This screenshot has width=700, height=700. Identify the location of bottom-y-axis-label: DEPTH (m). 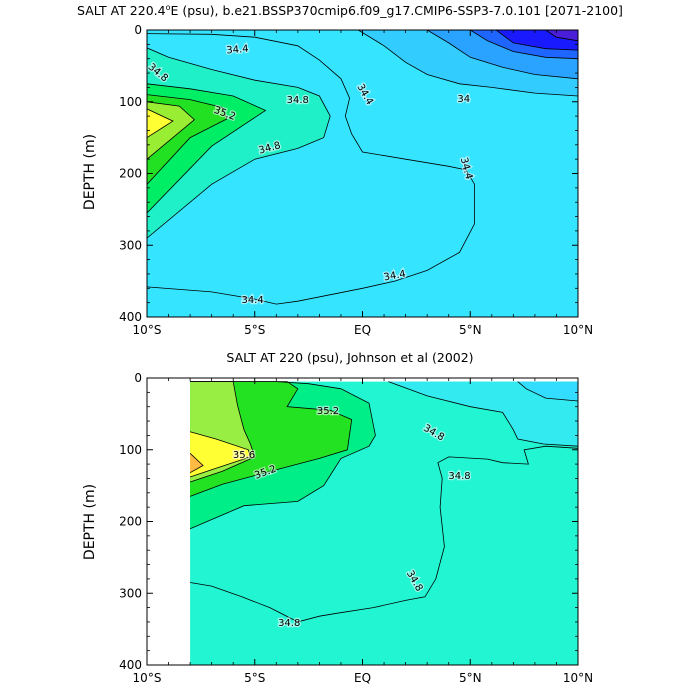
(90, 522).